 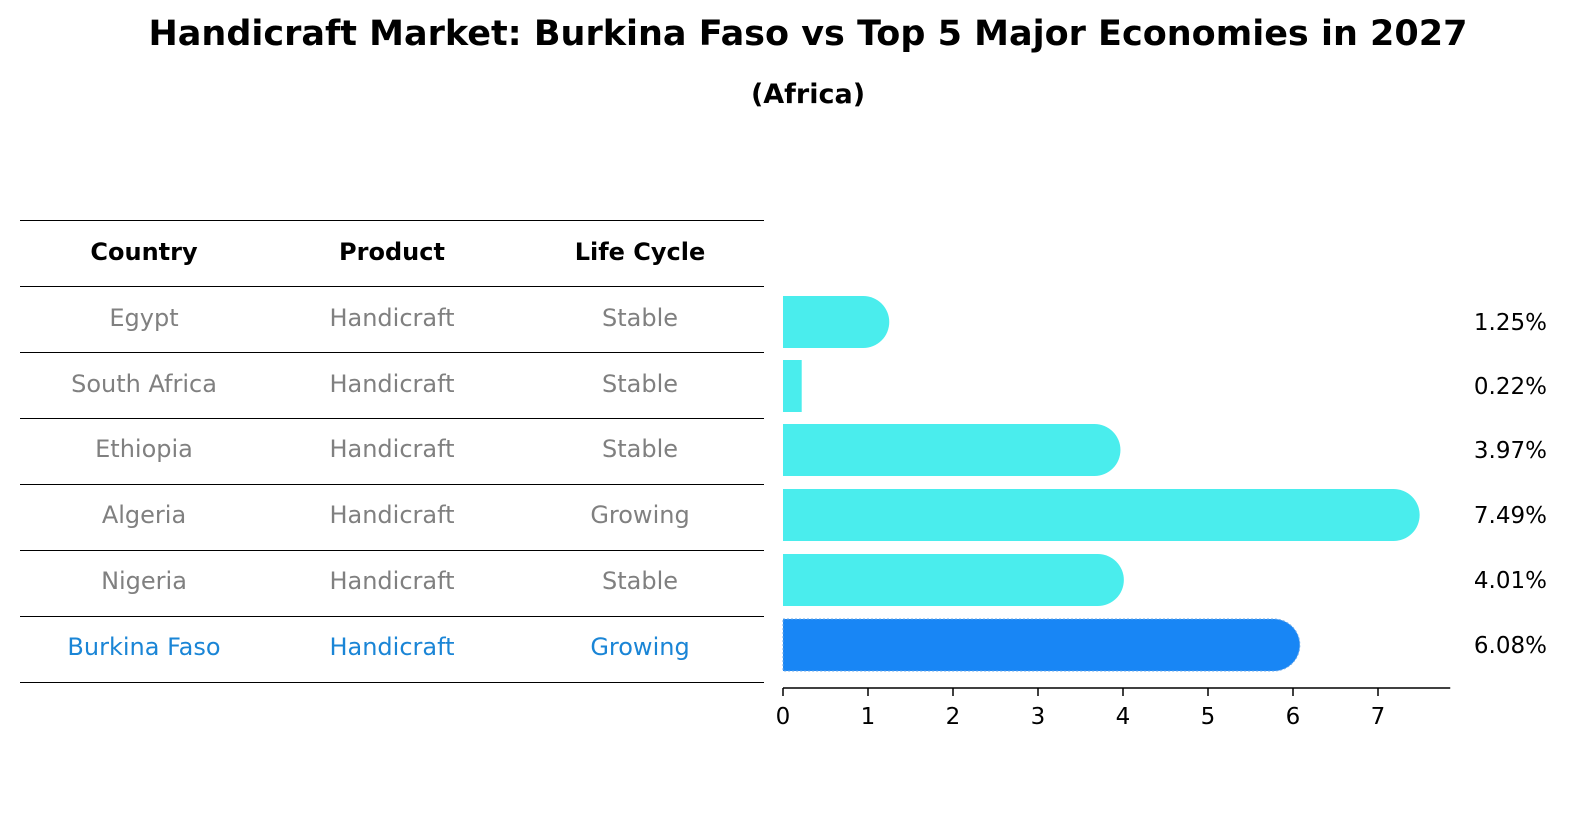 What do you see at coordinates (952, 450) in the screenshot?
I see `bar-ethiopia` at bounding box center [952, 450].